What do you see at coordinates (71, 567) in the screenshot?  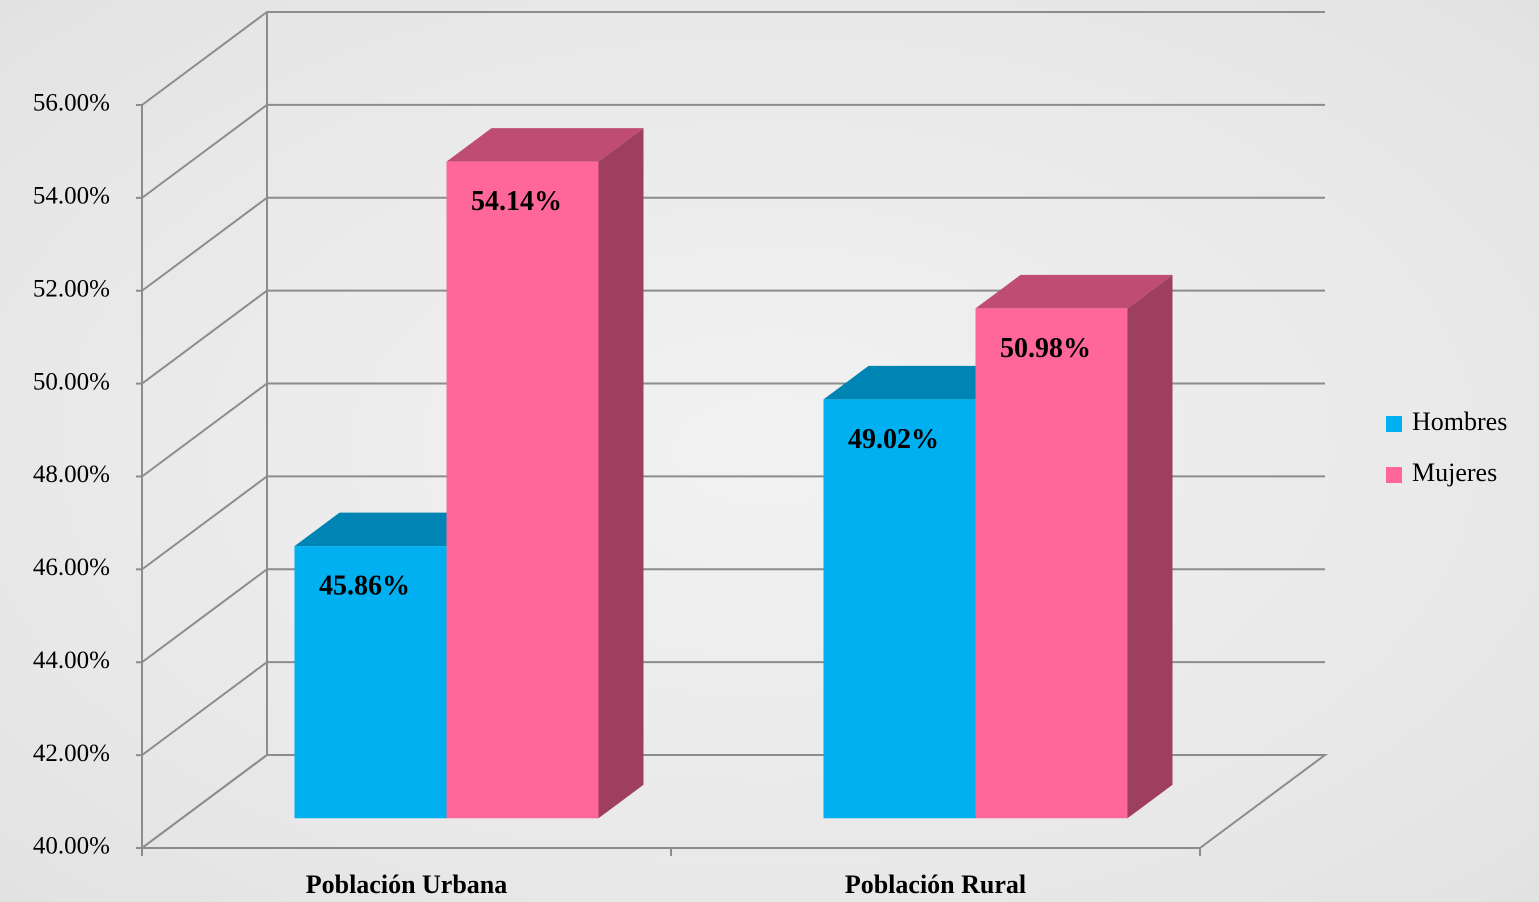 I see `y-tick-label: 46.00%` at bounding box center [71, 567].